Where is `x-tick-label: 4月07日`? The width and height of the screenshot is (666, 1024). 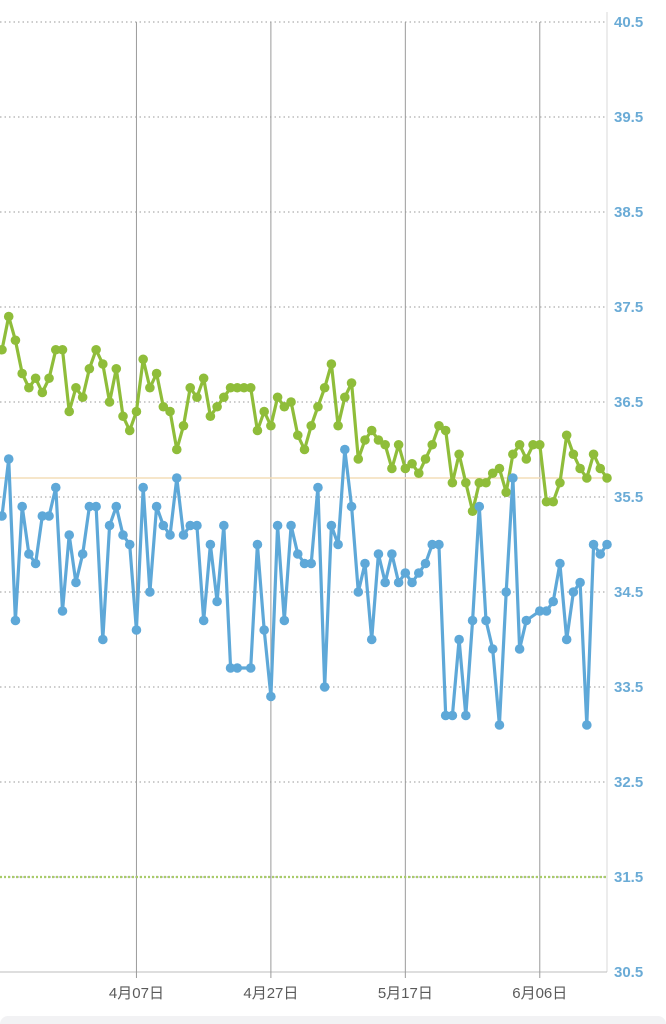 x-tick-label: 4月07日 is located at coordinates (136, 993).